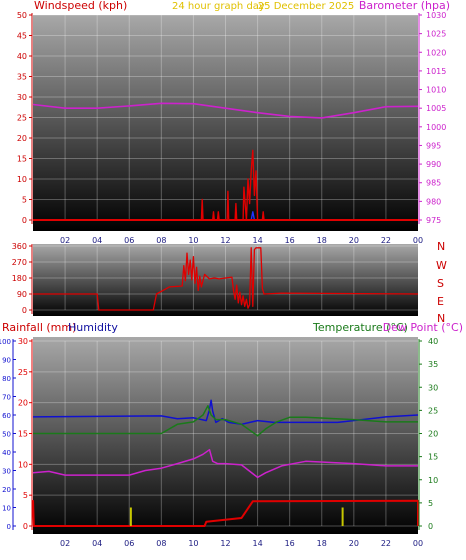  Describe the element at coordinates (6, 379) in the screenshot. I see `humidity-tick-label: 80` at that location.